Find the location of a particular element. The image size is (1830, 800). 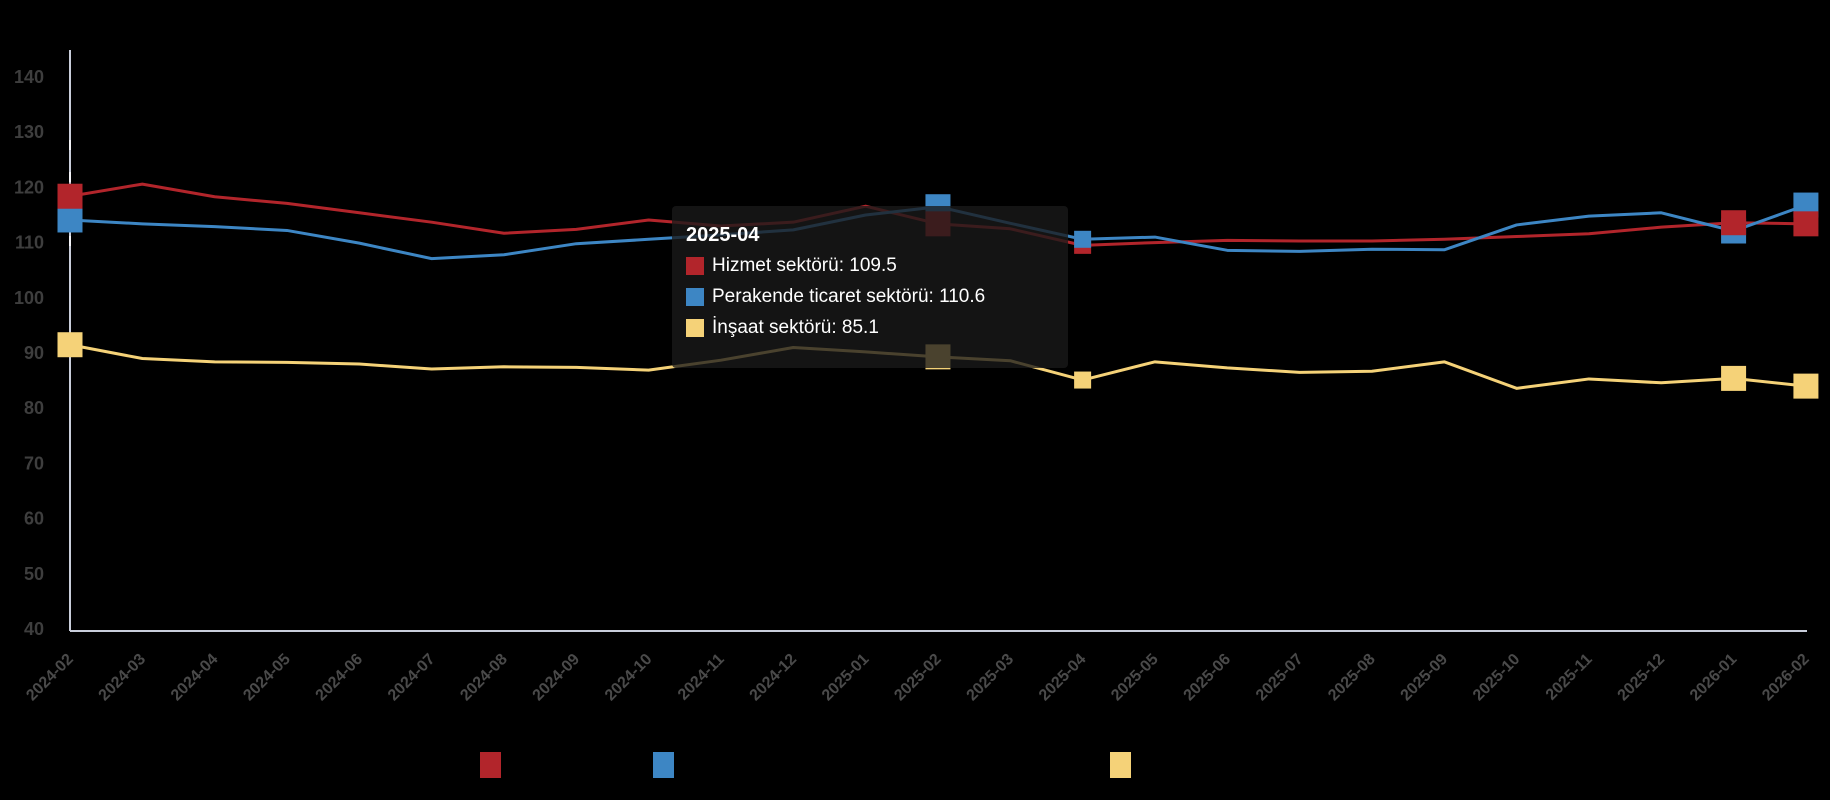

tooltip-item-text: Hizmet sektörü: 109.5 is located at coordinates (804, 265).